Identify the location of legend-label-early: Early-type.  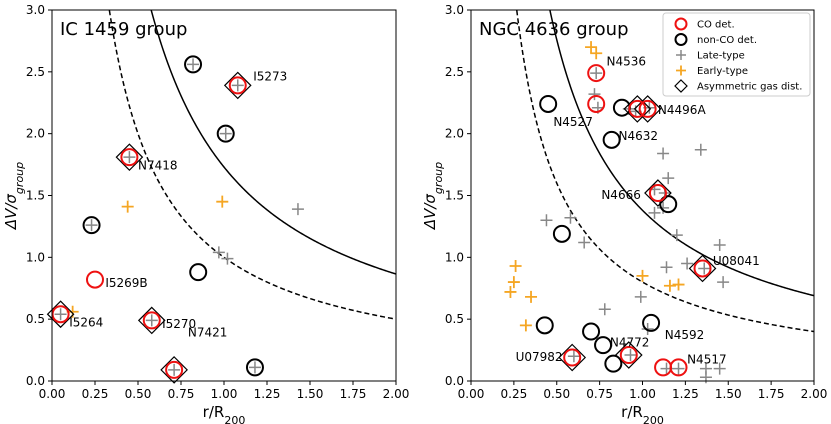
(722, 71).